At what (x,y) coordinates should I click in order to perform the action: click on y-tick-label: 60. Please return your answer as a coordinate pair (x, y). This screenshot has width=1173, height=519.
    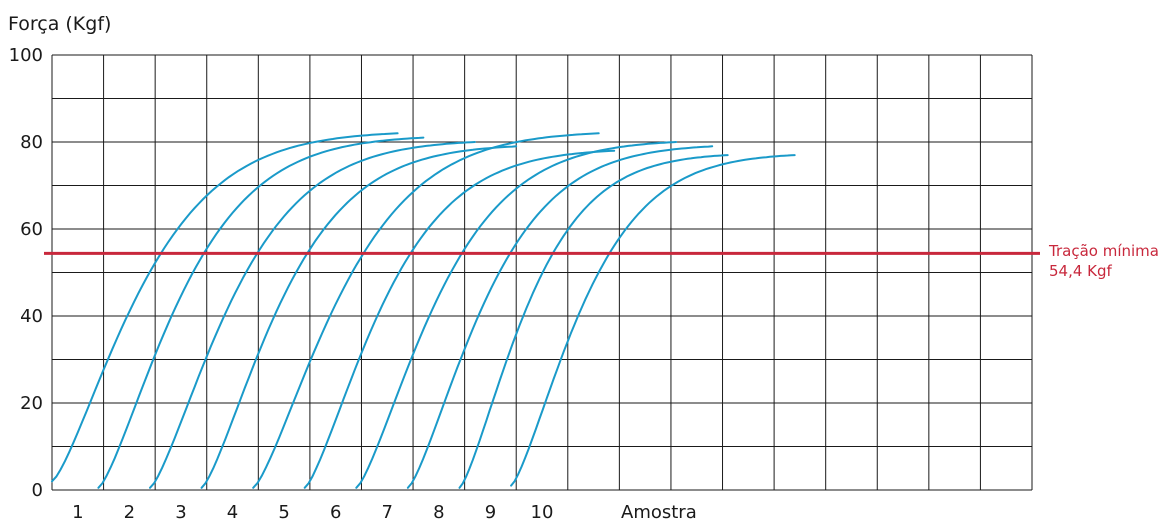
    Looking at the image, I should click on (31, 229).